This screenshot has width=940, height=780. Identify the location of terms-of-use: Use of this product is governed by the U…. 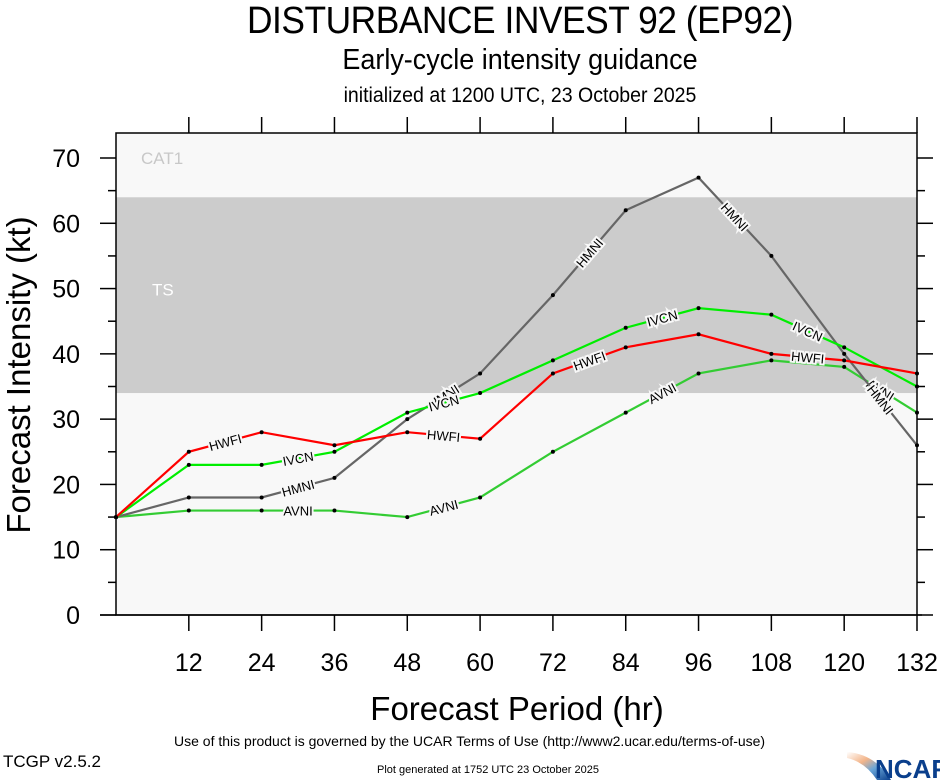
(470, 741).